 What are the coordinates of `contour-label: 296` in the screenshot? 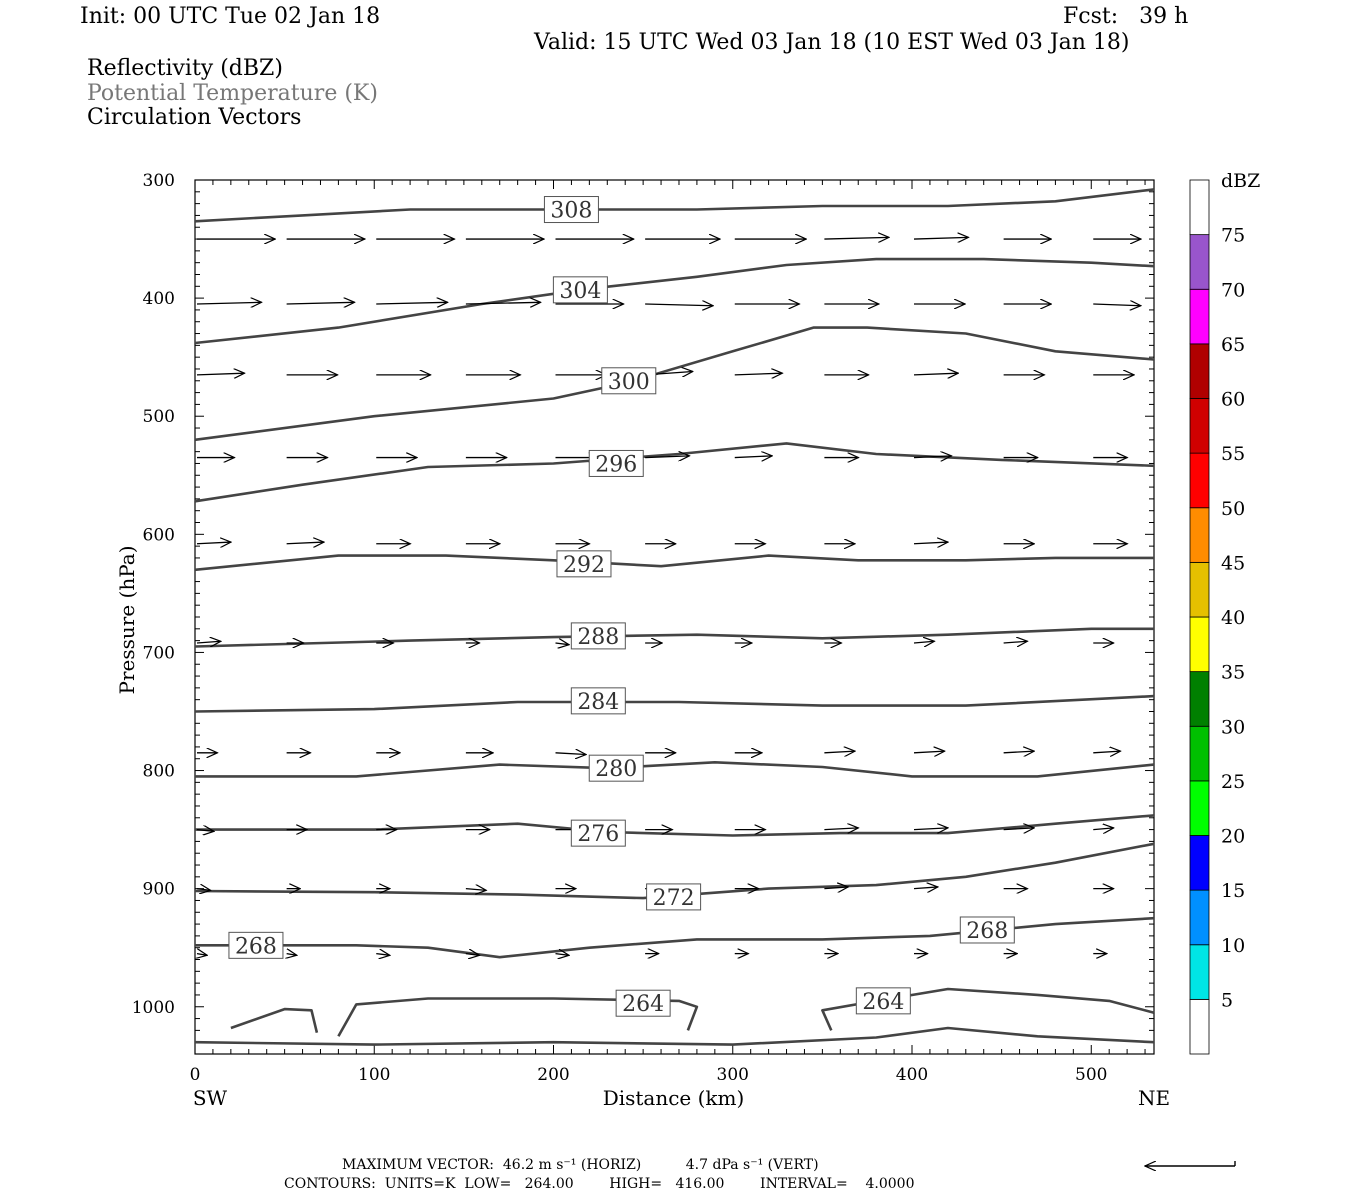 It's located at (616, 464).